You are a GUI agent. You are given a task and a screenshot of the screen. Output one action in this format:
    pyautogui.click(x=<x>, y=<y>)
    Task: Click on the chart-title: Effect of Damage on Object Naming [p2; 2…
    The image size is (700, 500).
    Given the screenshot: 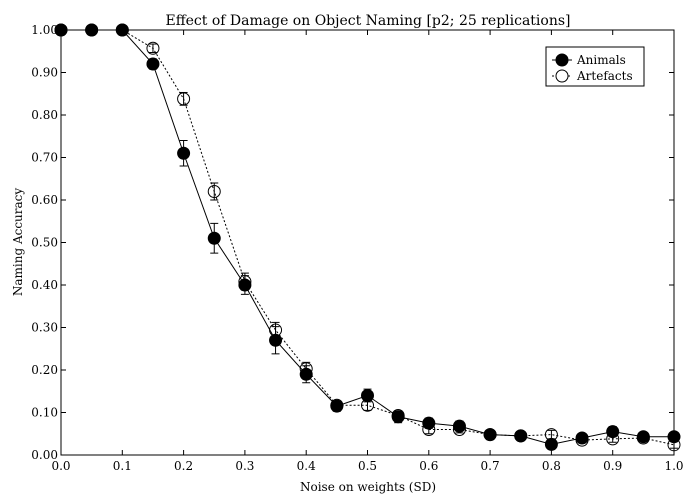 What is the action you would take?
    pyautogui.click(x=367, y=21)
    